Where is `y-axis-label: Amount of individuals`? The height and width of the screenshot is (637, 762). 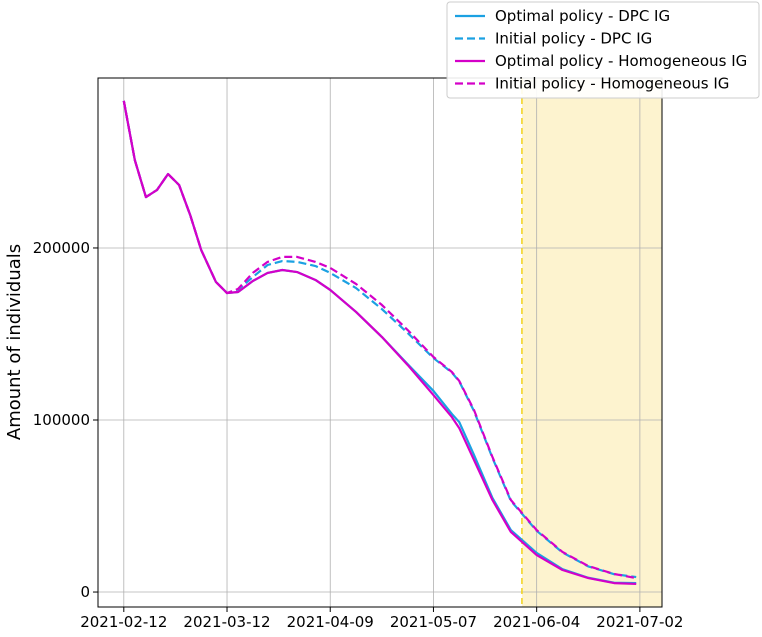
y-axis-label: Amount of individuals is located at coordinates (14, 342).